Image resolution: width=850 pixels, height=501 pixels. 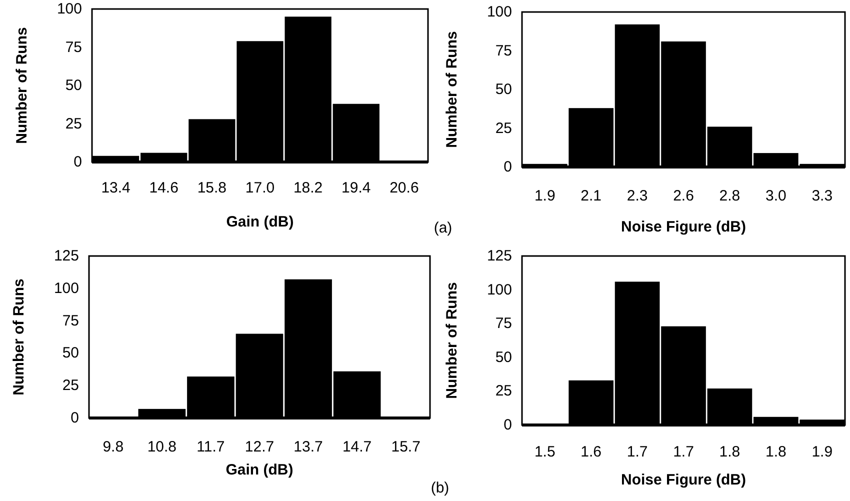 I want to click on x-tick-label: 13.4, so click(x=115, y=188).